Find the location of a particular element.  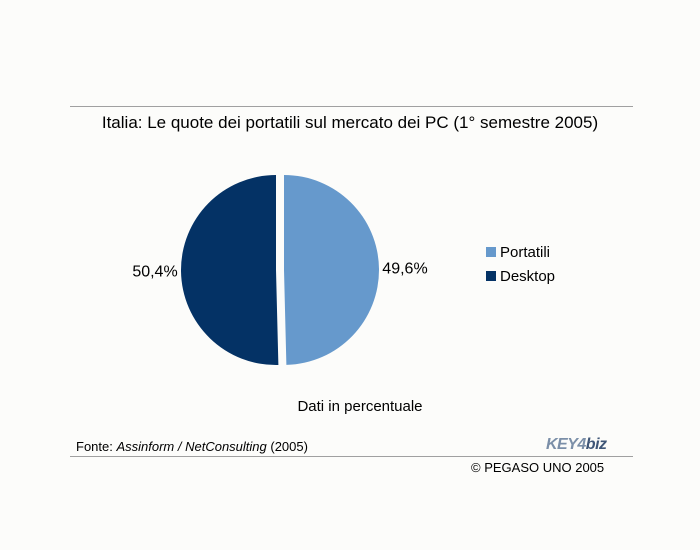

logo-part-key4: KEY4 is located at coordinates (566, 444).